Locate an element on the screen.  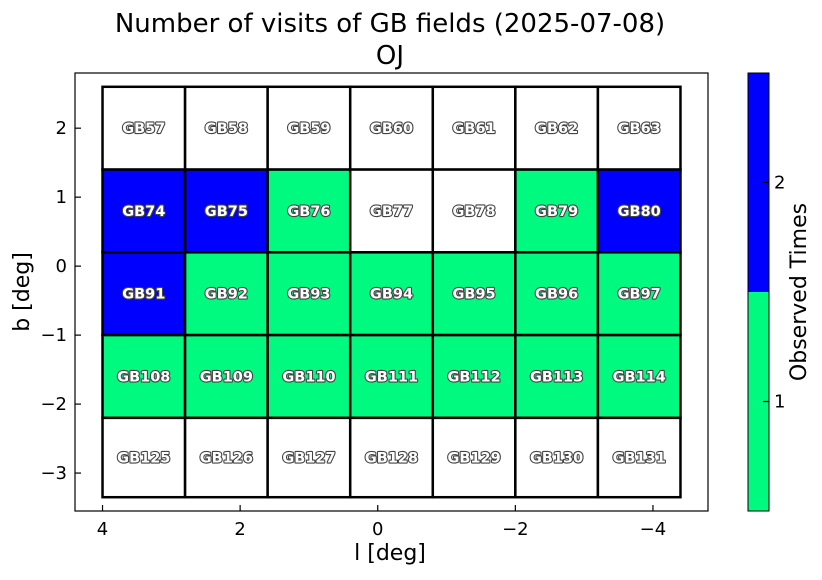
field-label: GB96 is located at coordinates (556, 295).